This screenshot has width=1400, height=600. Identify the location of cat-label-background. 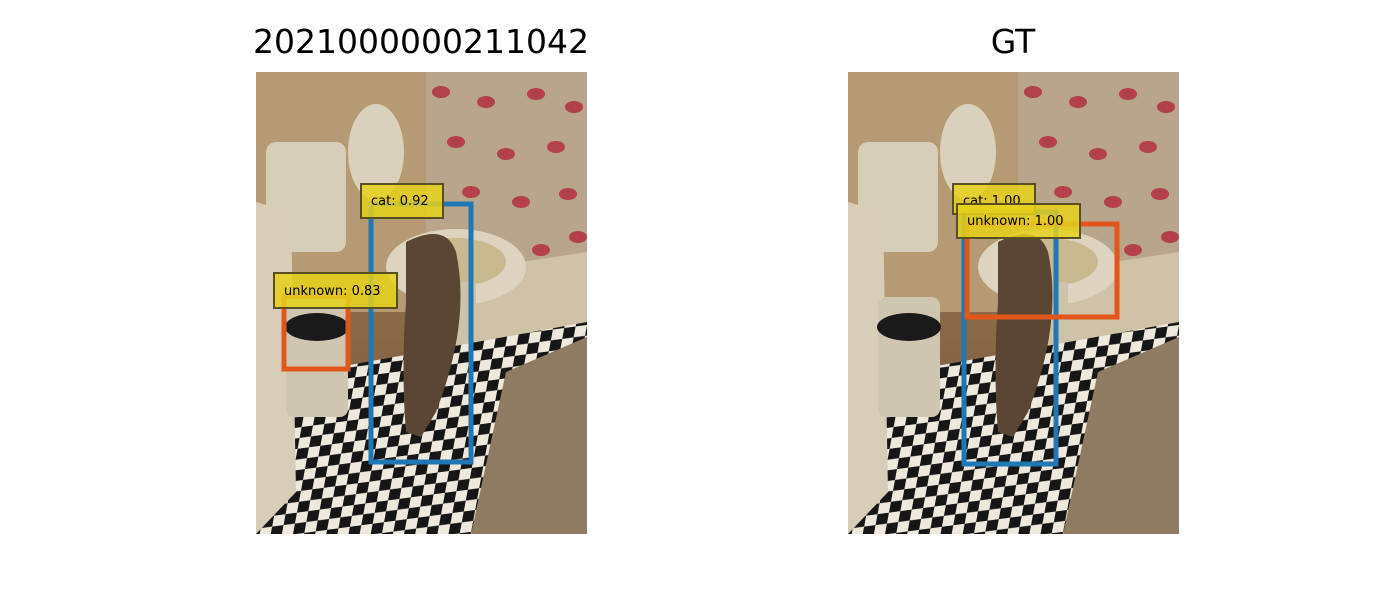
(402, 201).